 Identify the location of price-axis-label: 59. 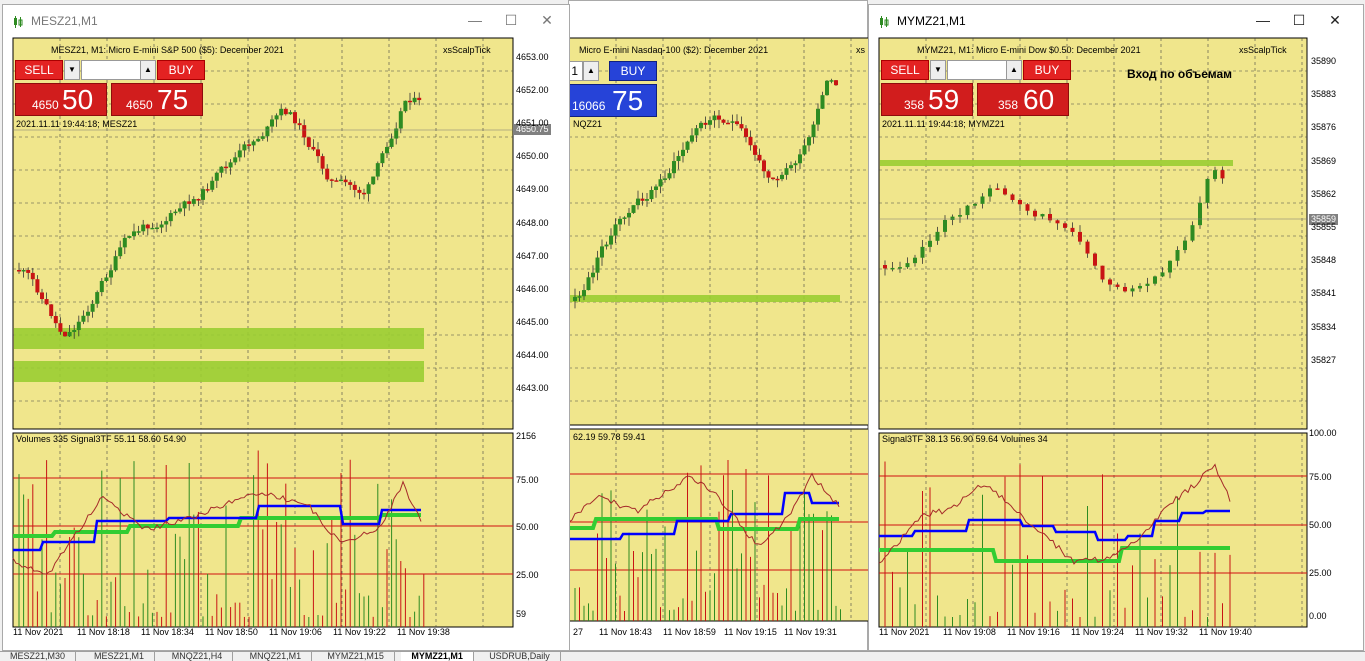
(521, 614).